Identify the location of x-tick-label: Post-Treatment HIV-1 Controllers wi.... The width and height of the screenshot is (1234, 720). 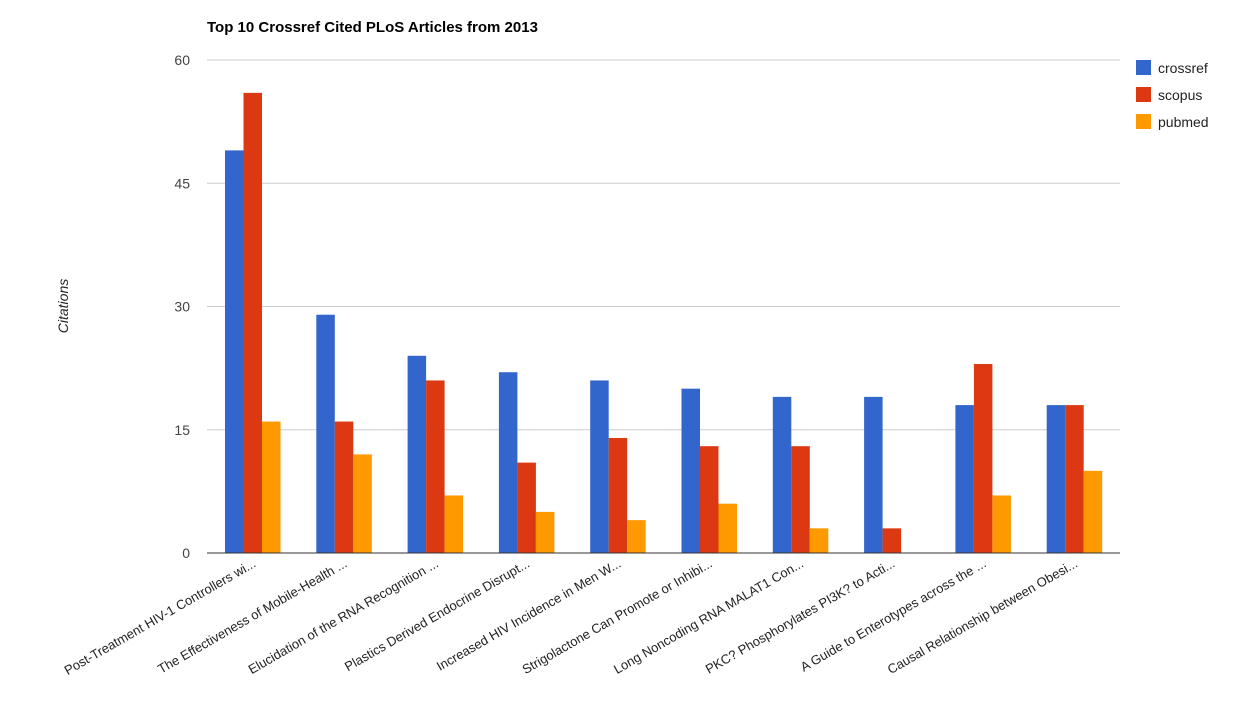
(160, 617).